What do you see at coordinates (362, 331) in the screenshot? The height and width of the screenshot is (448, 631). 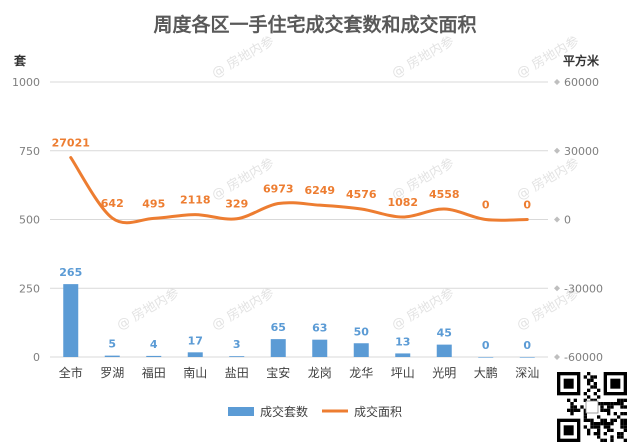 I see `bar-value-label: 50` at bounding box center [362, 331].